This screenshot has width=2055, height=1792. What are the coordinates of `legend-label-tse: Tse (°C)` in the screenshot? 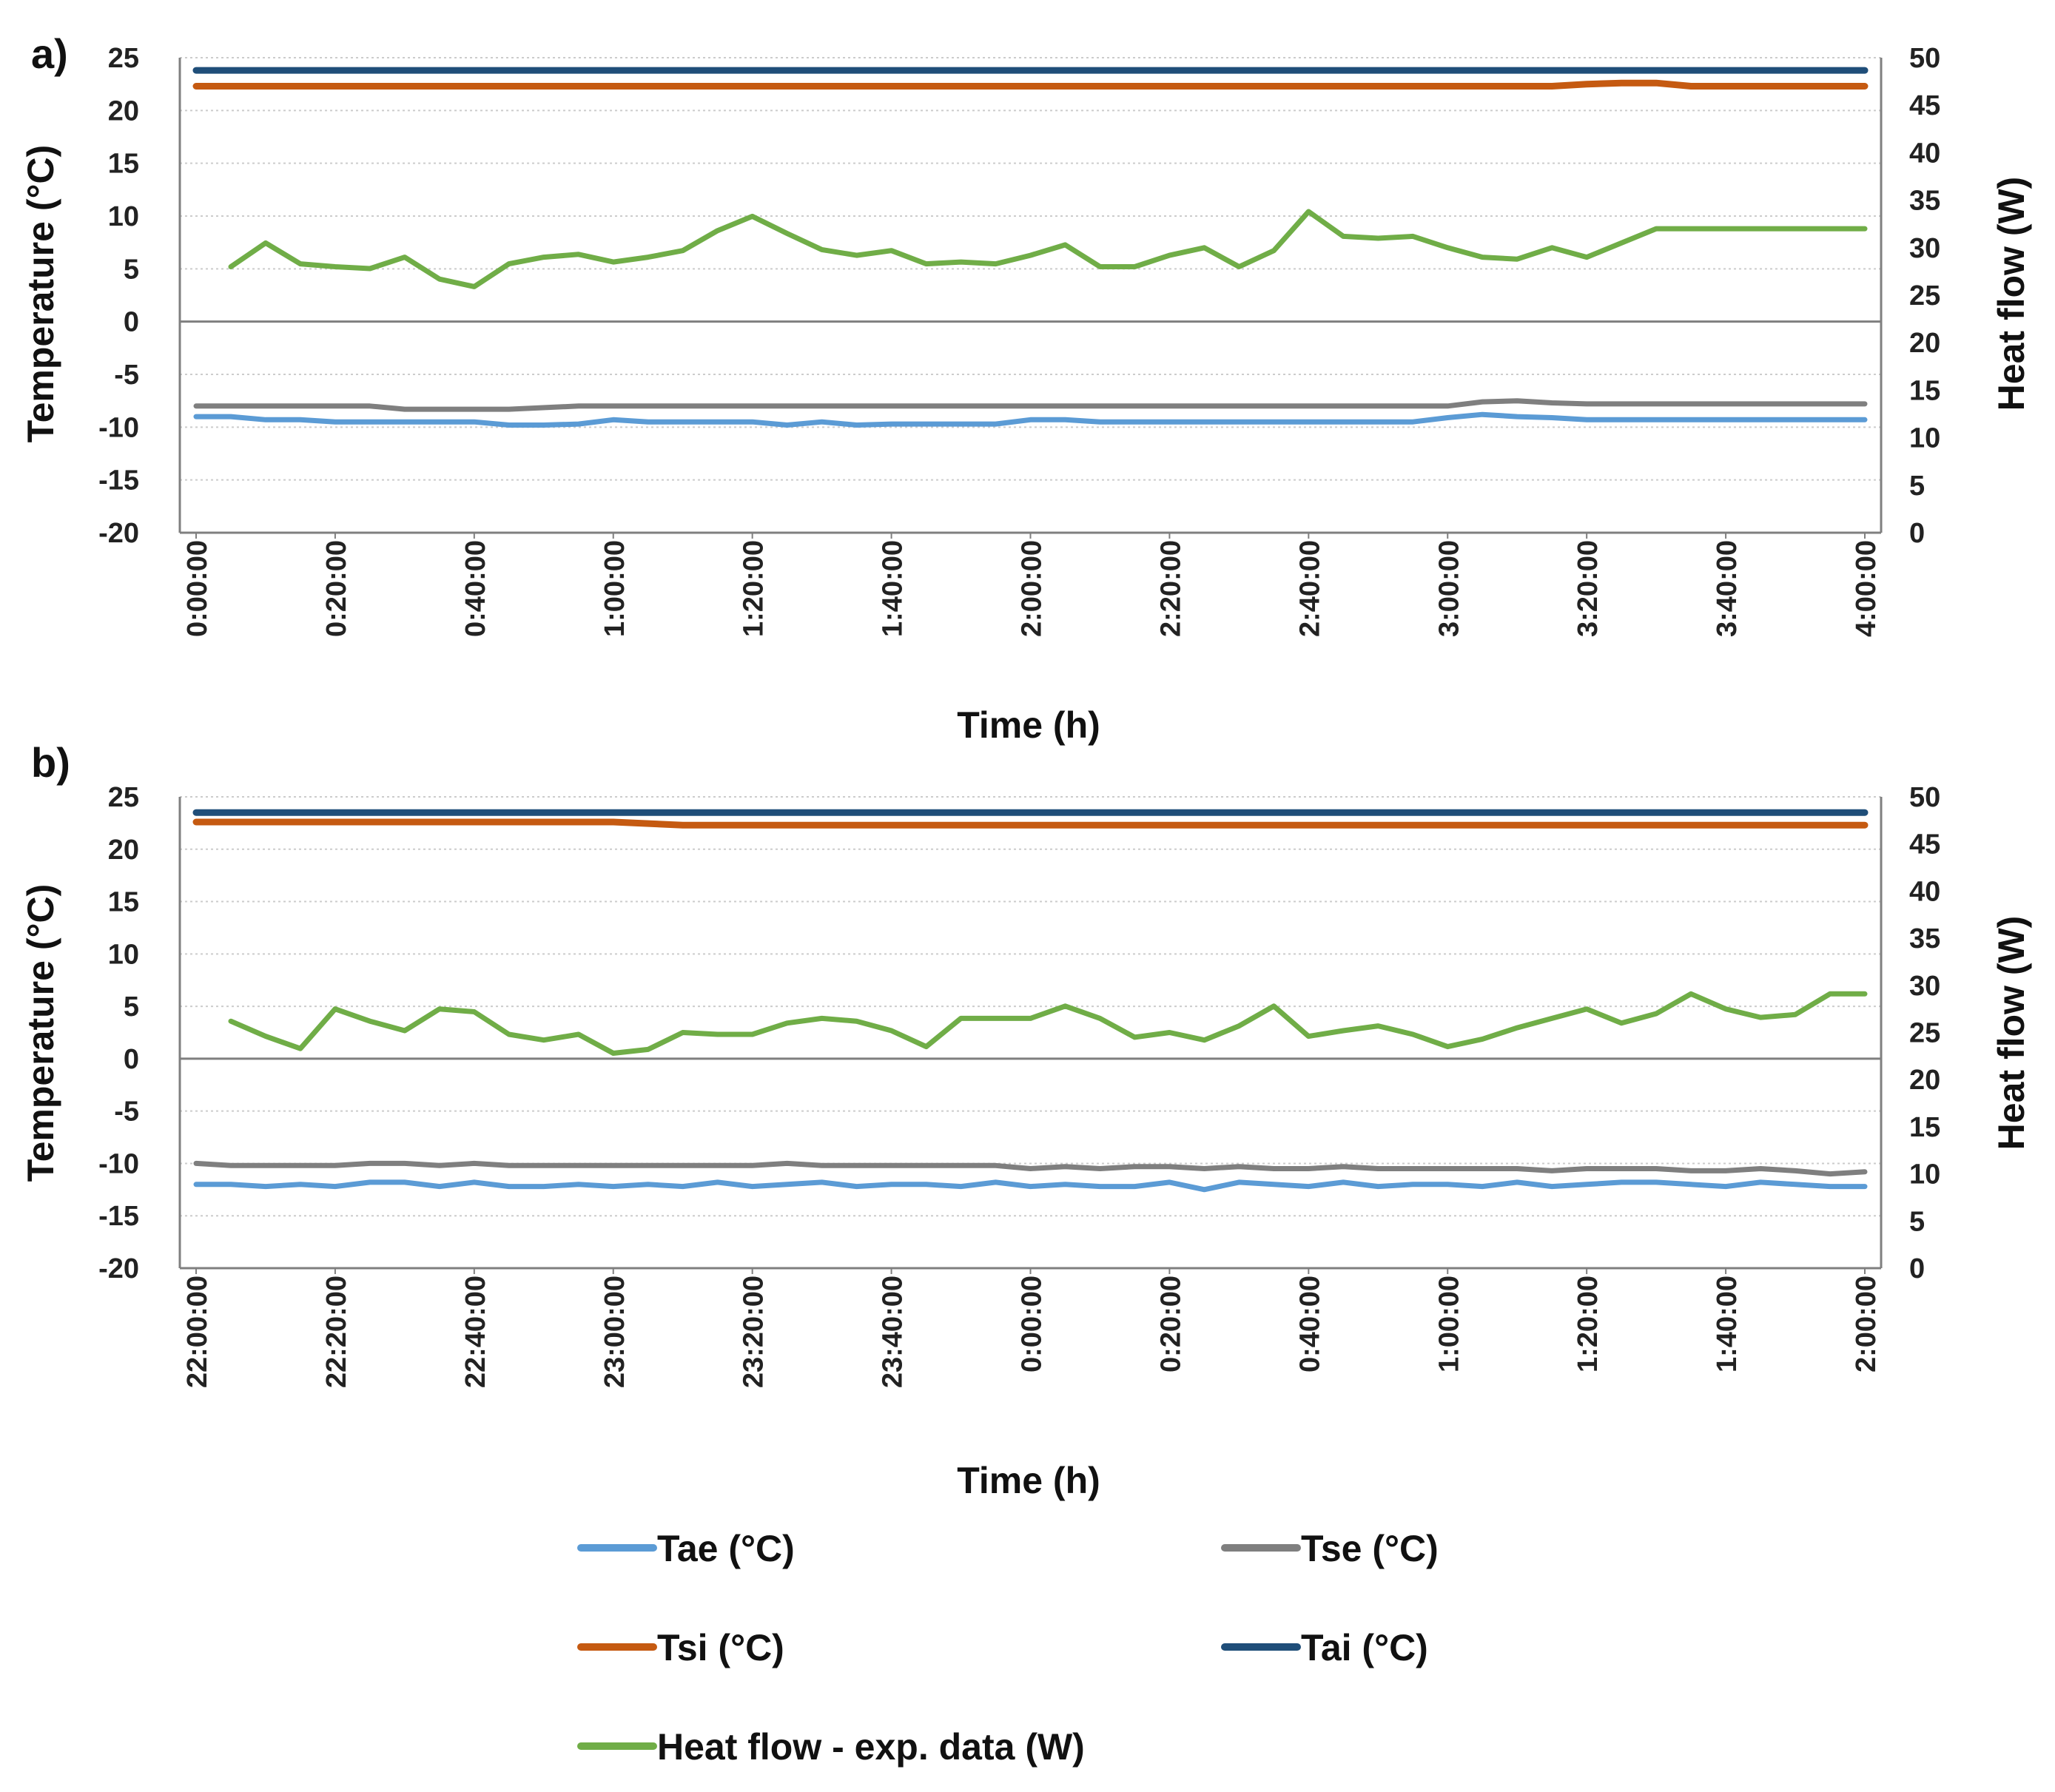 It's located at (1370, 1548).